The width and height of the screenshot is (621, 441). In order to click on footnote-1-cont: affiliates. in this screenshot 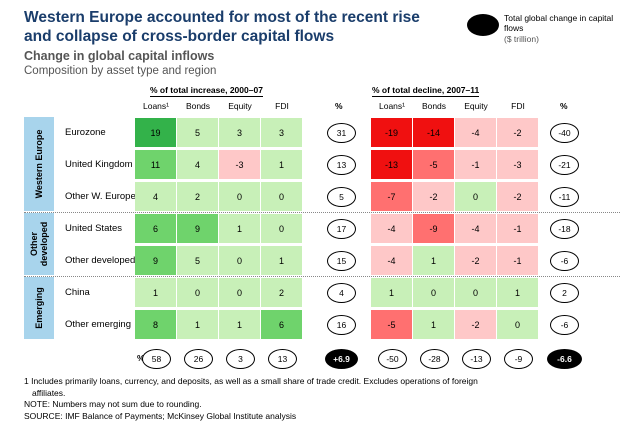, I will do `click(49, 392)`.